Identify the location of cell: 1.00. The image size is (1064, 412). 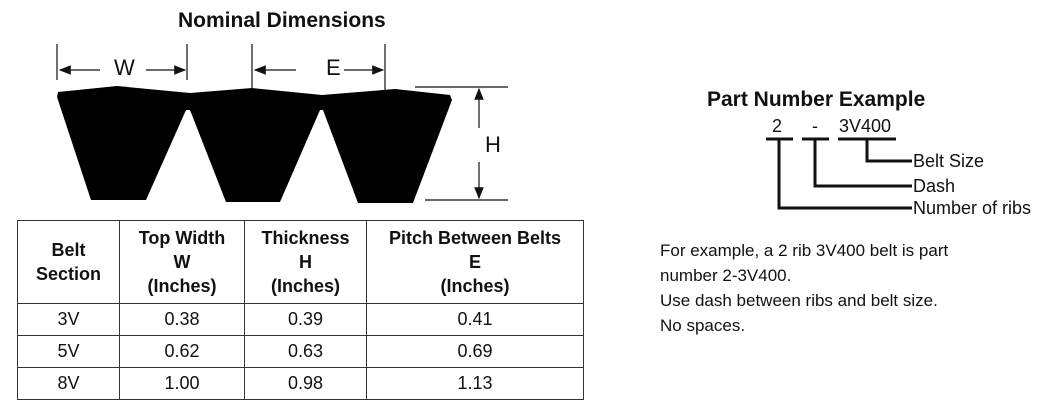
(182, 383).